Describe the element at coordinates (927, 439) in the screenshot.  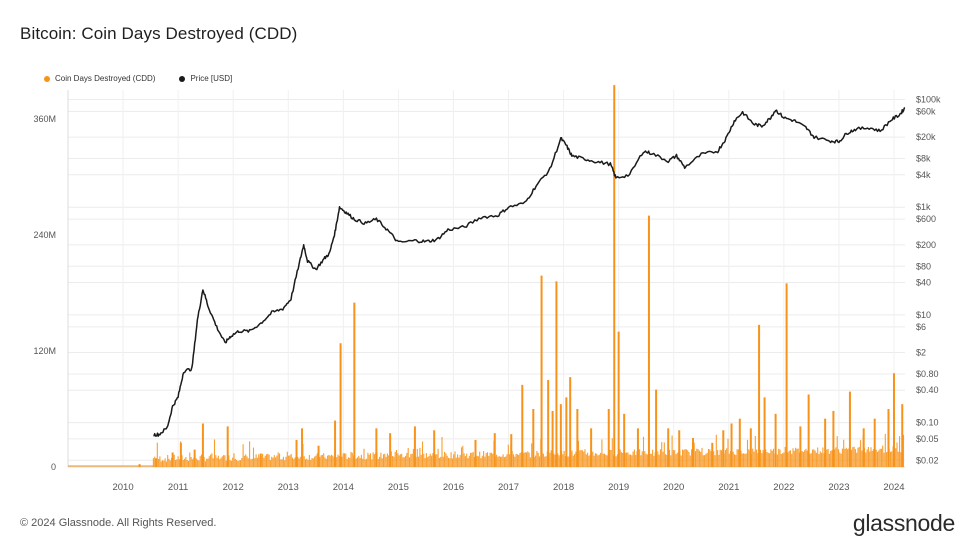
I see `y-tick-label-right: $0.05` at that location.